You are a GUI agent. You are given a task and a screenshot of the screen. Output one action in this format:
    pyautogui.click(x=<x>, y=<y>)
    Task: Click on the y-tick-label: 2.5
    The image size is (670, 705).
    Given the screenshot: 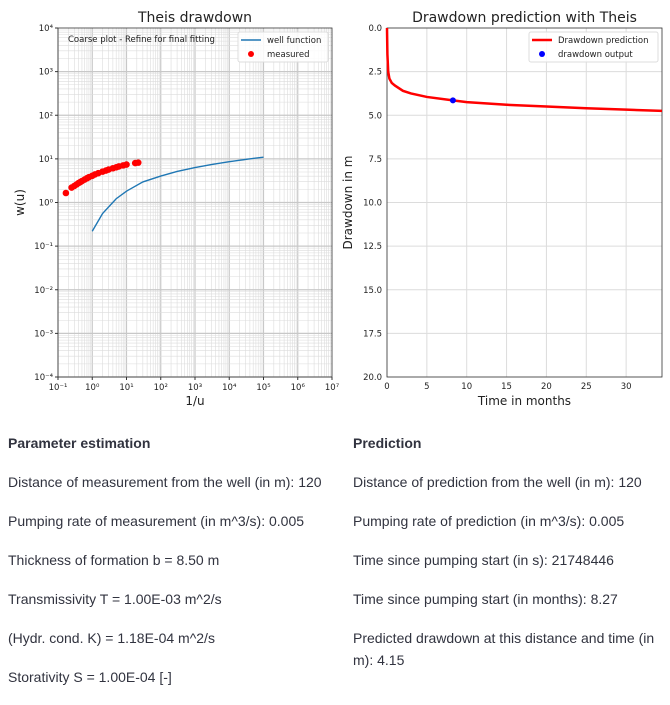 What is the action you would take?
    pyautogui.click(x=375, y=73)
    